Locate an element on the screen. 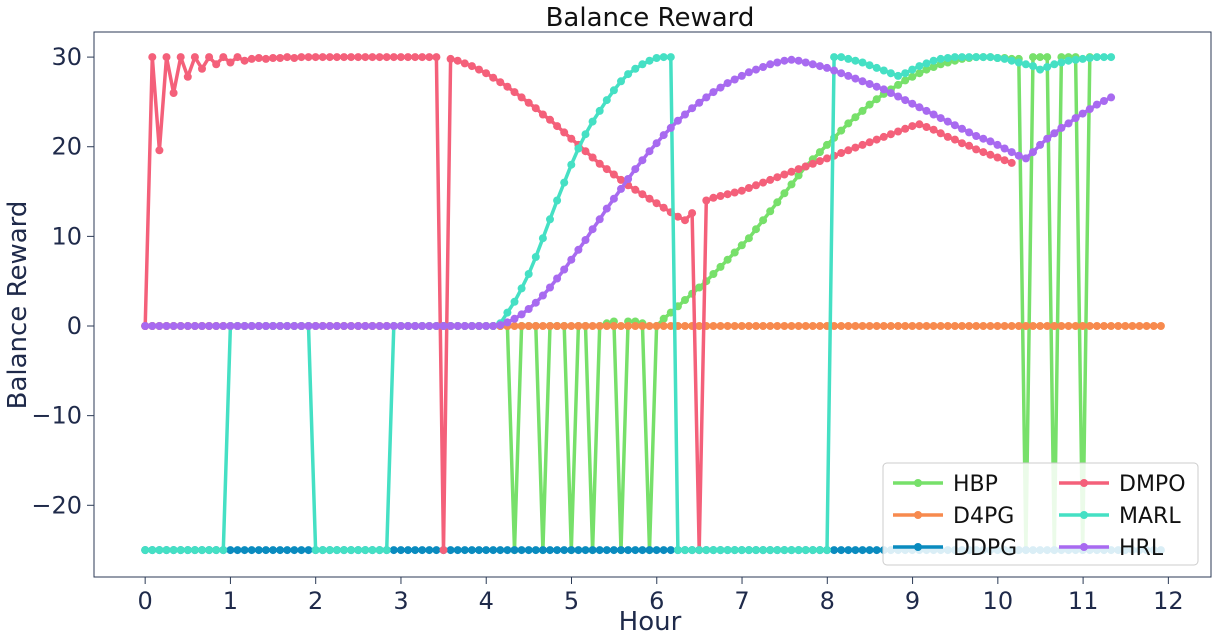 The height and width of the screenshot is (642, 1216). x-tick-label: 11 is located at coordinates (1083, 601).